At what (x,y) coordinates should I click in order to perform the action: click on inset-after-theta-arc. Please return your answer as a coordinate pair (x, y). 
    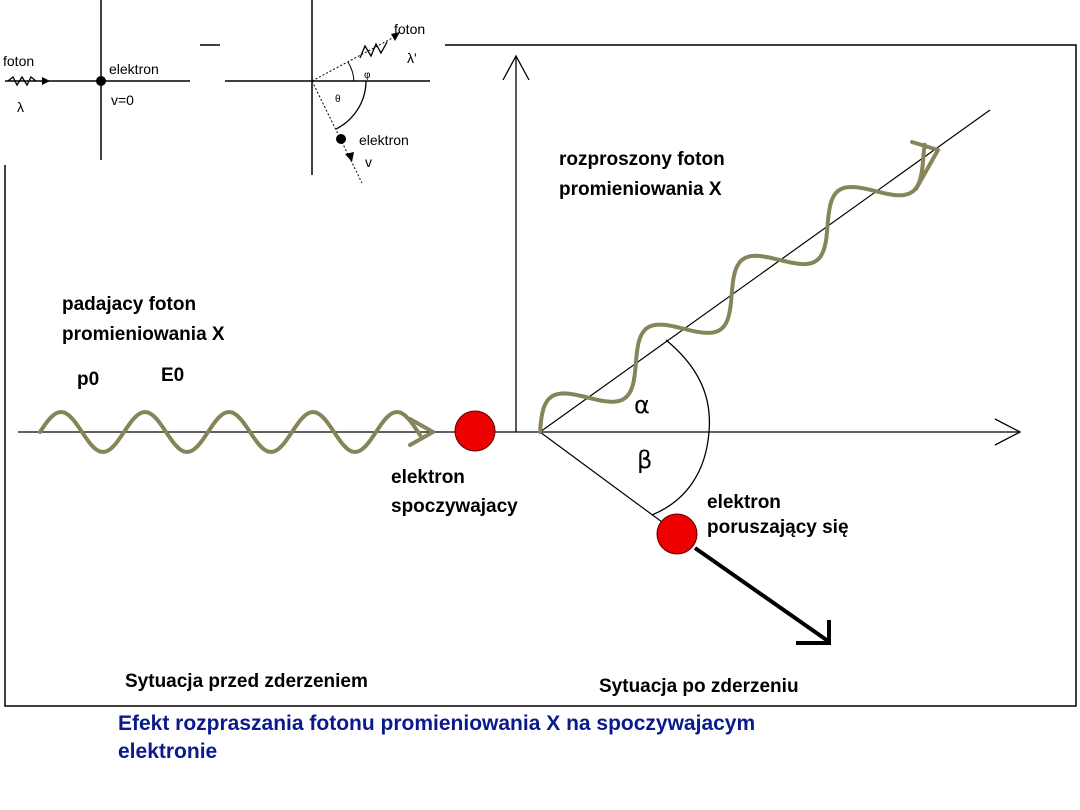
    Looking at the image, I should click on (351, 105).